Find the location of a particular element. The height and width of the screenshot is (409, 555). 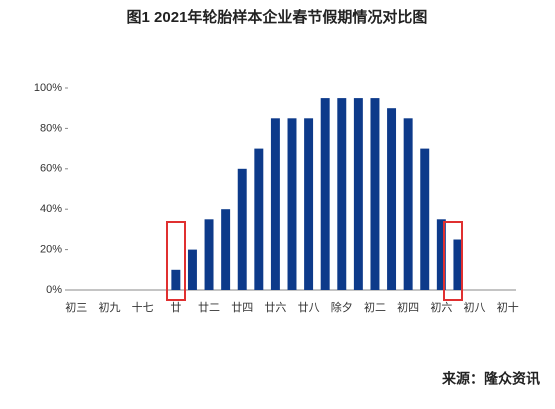

chart-title: 图1 2021年轮胎样本企业春节假期情况对比图 is located at coordinates (277, 17).